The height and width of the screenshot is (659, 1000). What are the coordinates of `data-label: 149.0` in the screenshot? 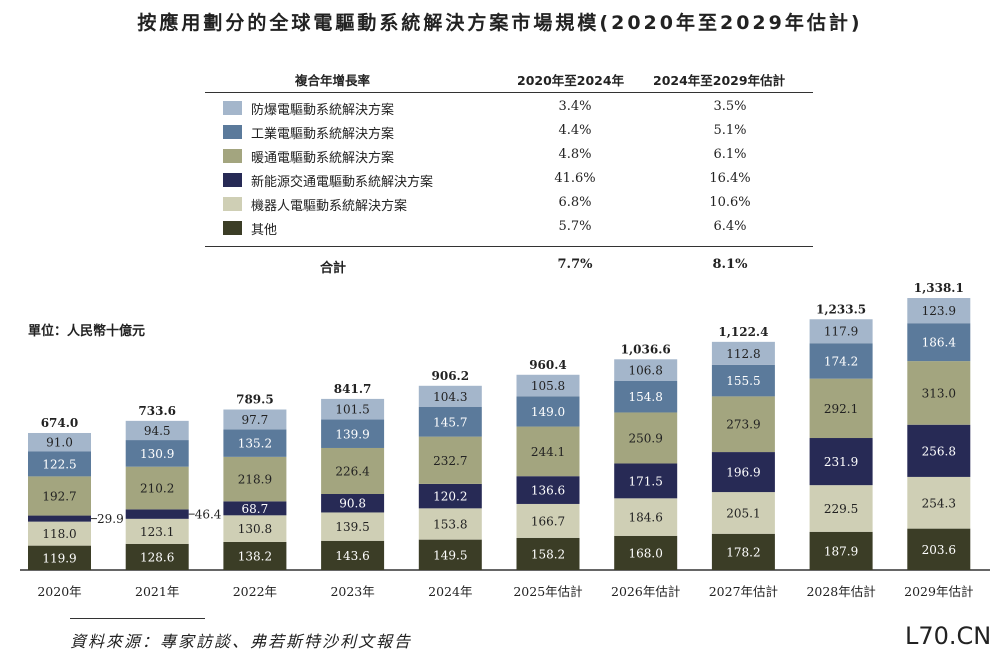 It's located at (548, 412).